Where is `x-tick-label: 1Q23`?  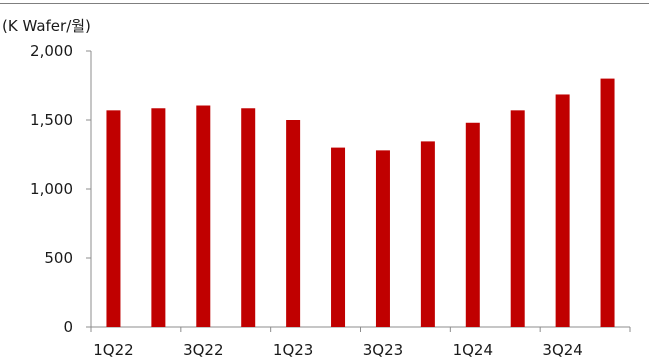 x-tick-label: 1Q23 is located at coordinates (293, 350).